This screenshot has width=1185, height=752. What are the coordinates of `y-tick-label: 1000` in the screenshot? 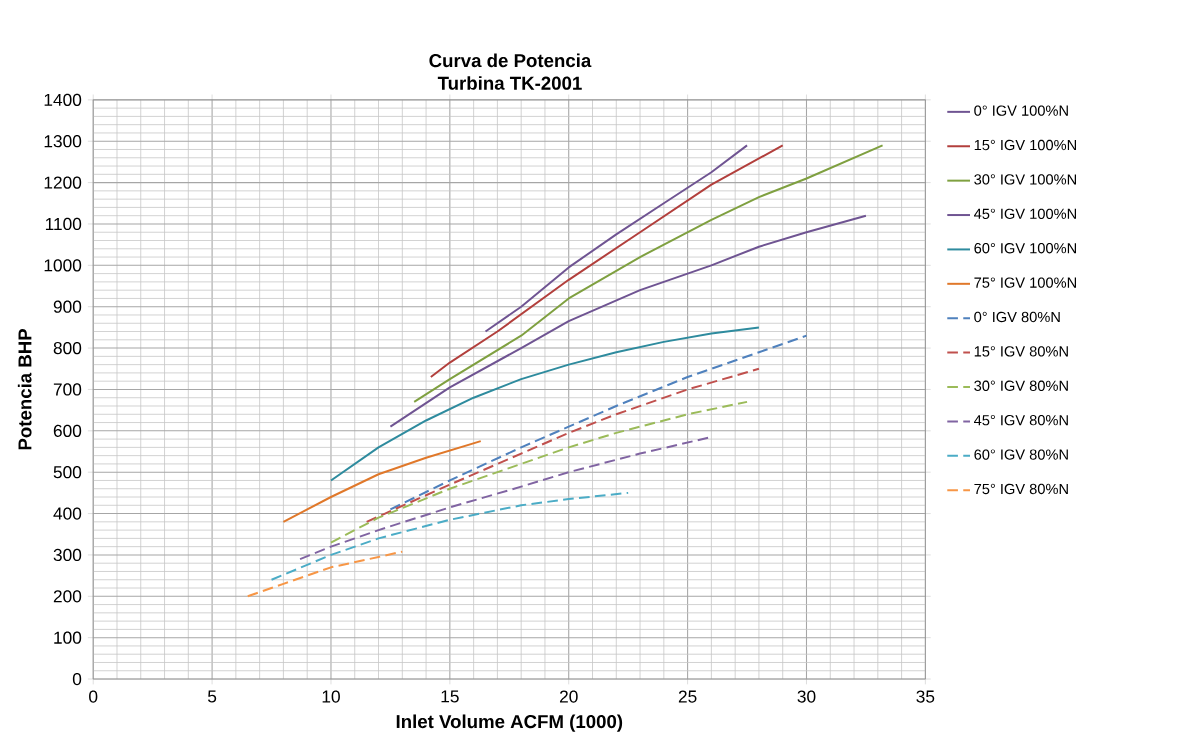 It's located at (63, 265).